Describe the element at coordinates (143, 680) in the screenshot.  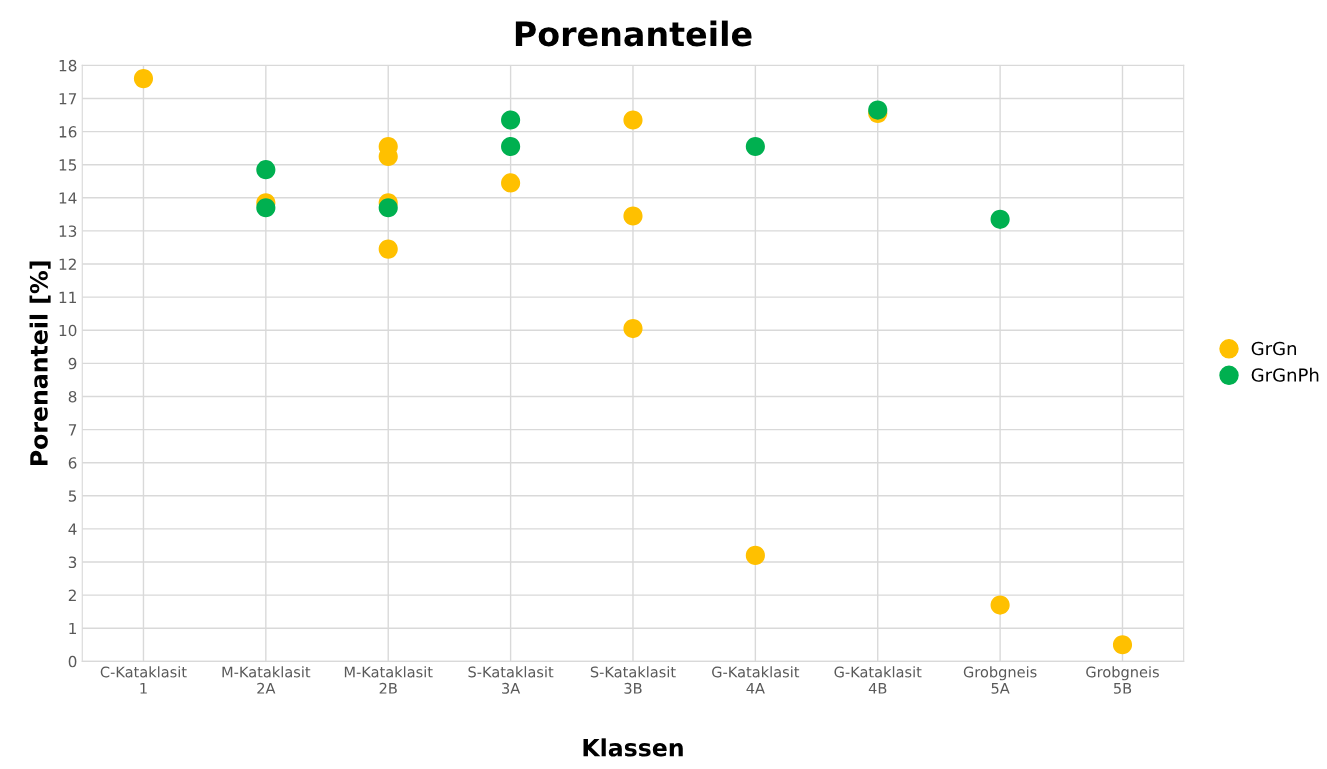
I see `x-tick-label: C-Kataklasit 1` at that location.